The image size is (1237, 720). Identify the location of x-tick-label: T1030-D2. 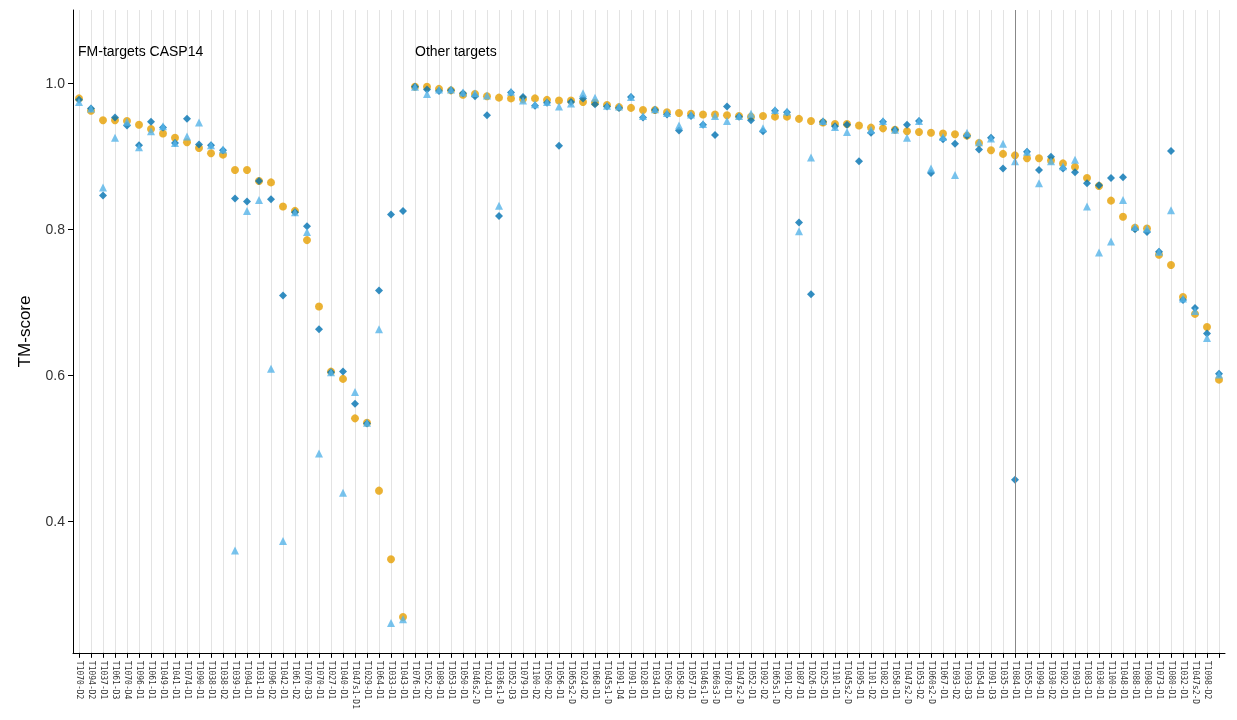
(1051, 680).